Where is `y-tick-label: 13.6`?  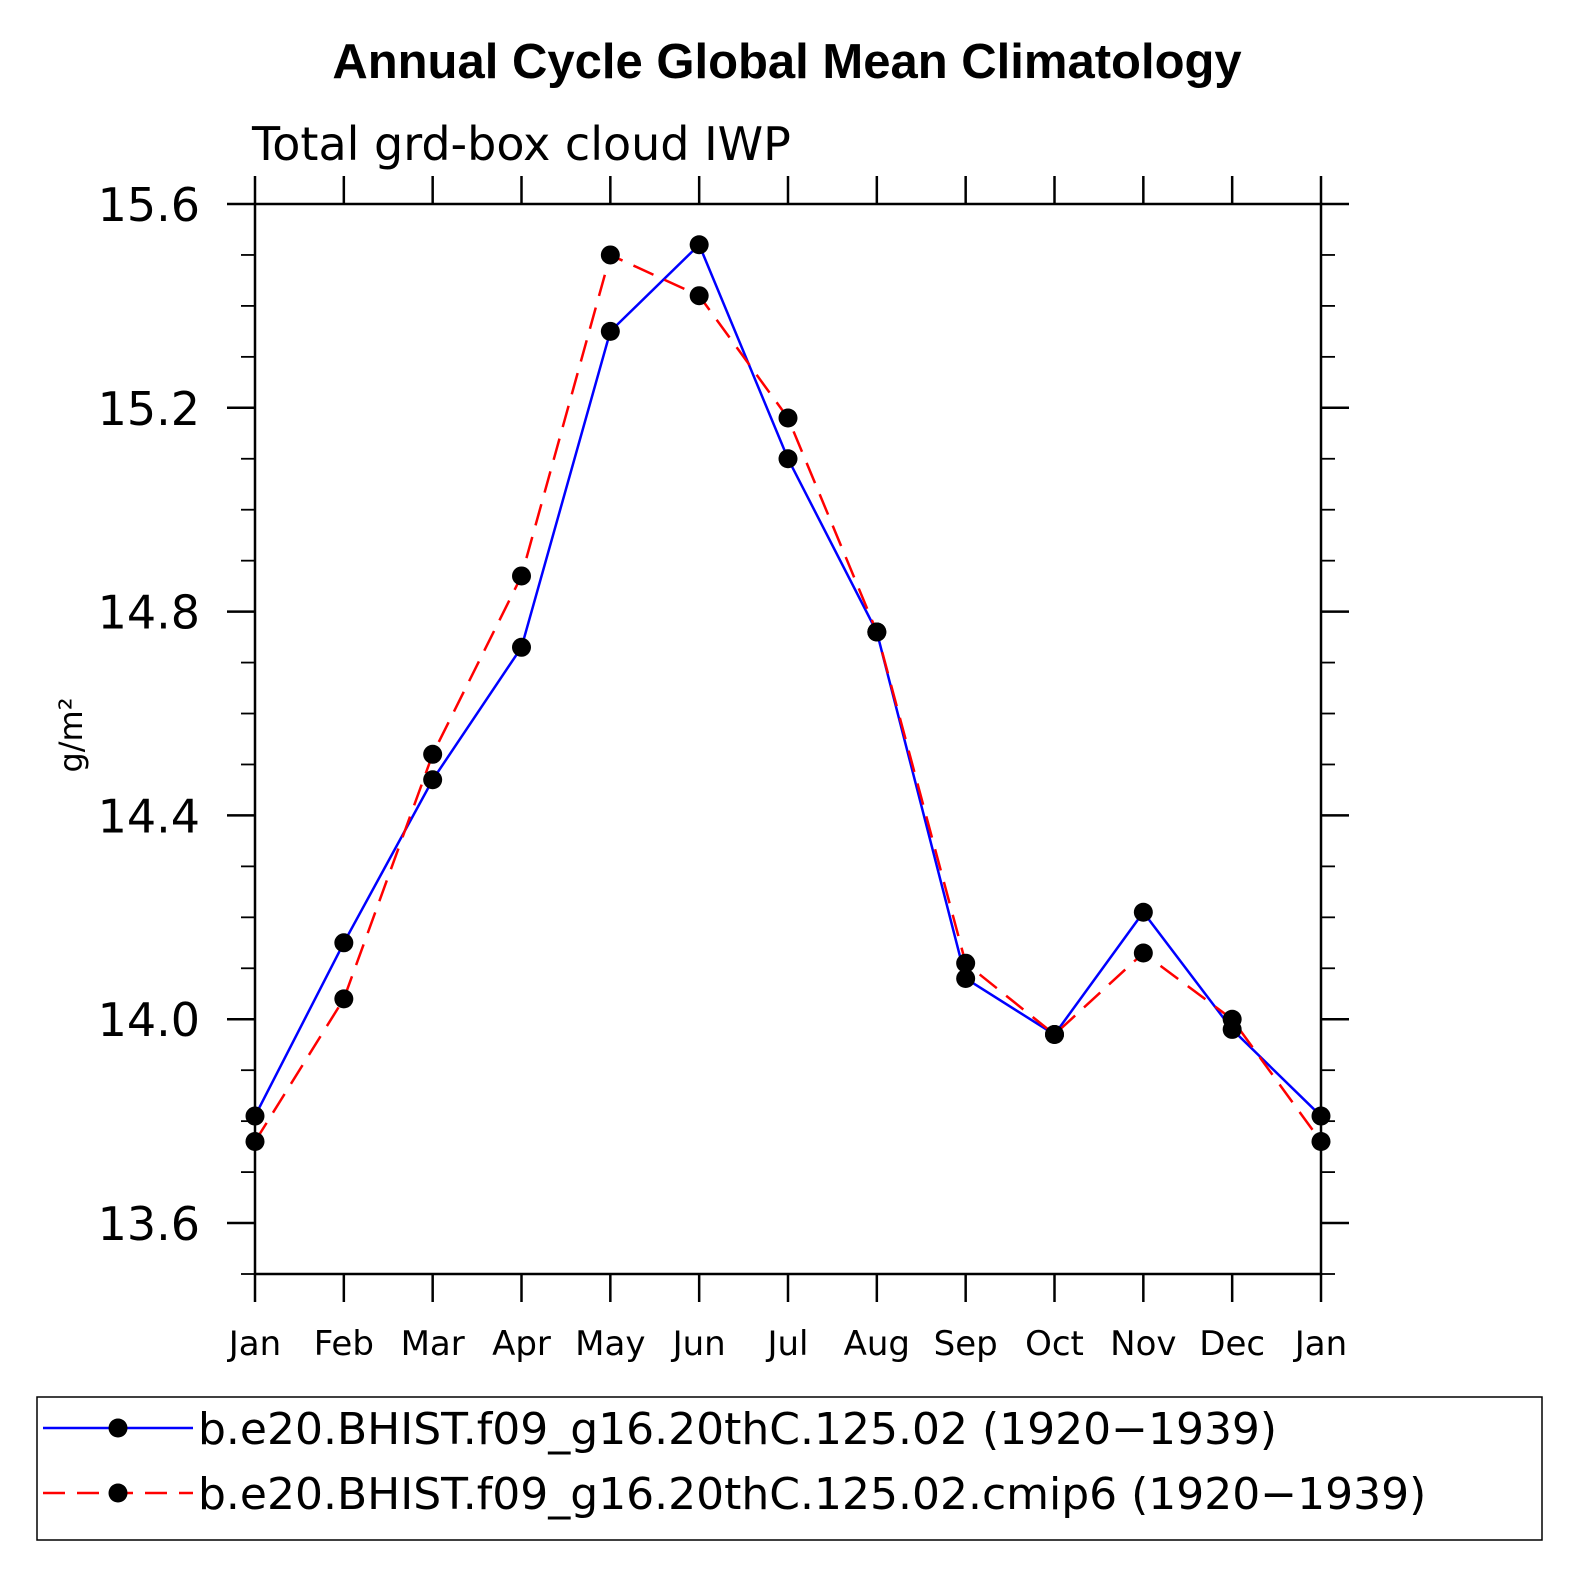
y-tick-label: 13.6 is located at coordinates (149, 1224).